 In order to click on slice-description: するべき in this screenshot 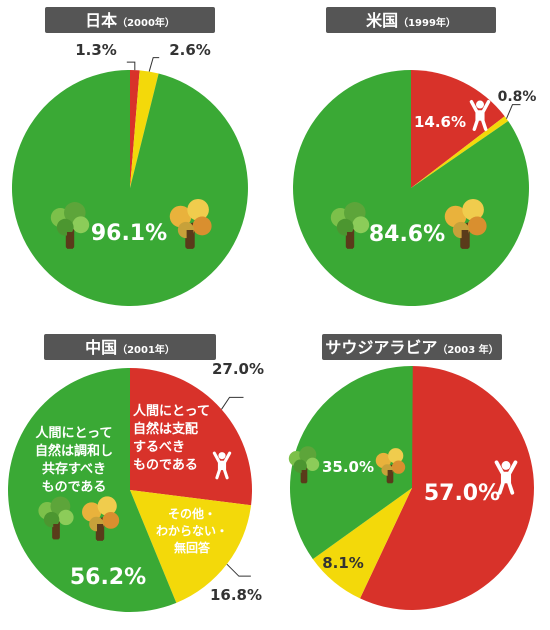, I will do `click(159, 447)`.